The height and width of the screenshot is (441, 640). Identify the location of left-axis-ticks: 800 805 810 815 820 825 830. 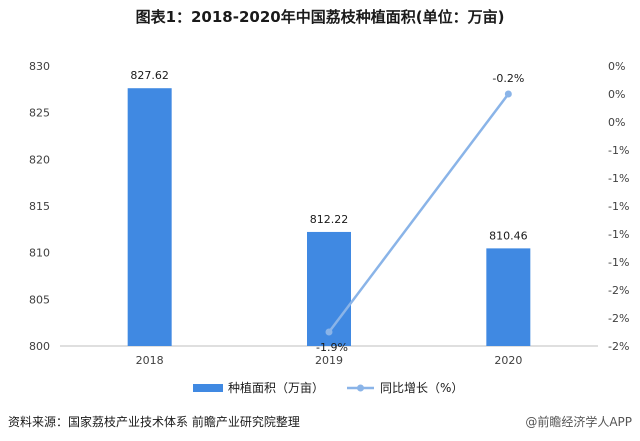
(39, 206).